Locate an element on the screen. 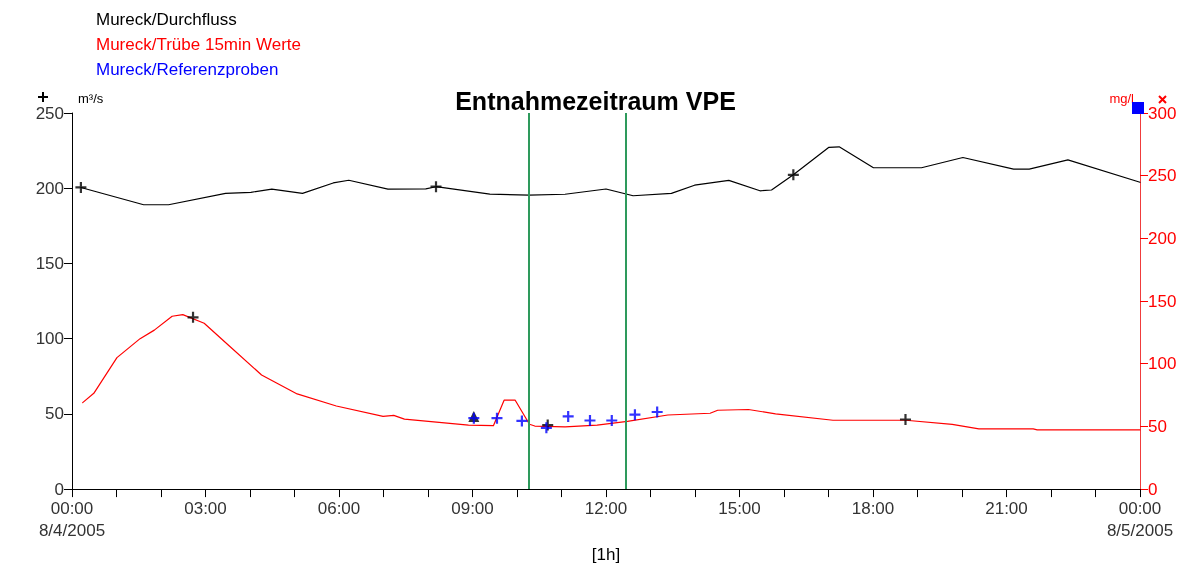 The image size is (1191, 568). x-tick-label: 00:00 8/4/2005 is located at coordinates (72, 519).